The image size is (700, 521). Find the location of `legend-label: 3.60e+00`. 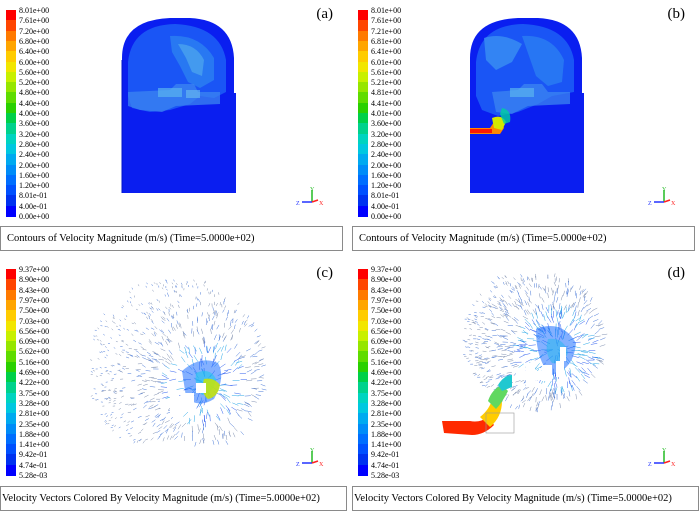

legend-label: 3.60e+00 is located at coordinates (386, 124).